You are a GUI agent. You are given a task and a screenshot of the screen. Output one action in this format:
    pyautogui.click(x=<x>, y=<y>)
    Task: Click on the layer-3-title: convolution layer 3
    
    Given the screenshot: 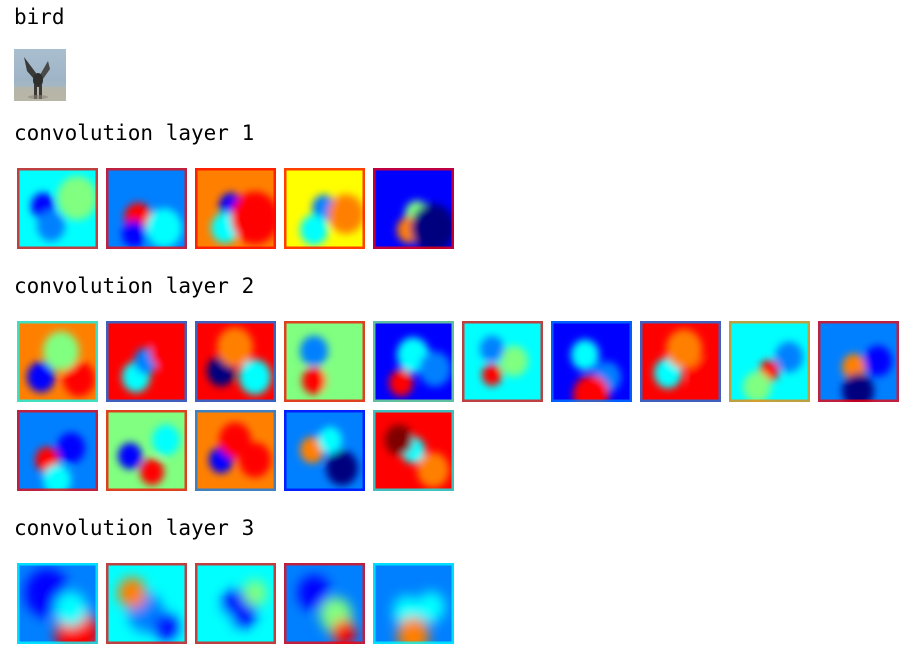 What is the action you would take?
    pyautogui.click(x=134, y=528)
    